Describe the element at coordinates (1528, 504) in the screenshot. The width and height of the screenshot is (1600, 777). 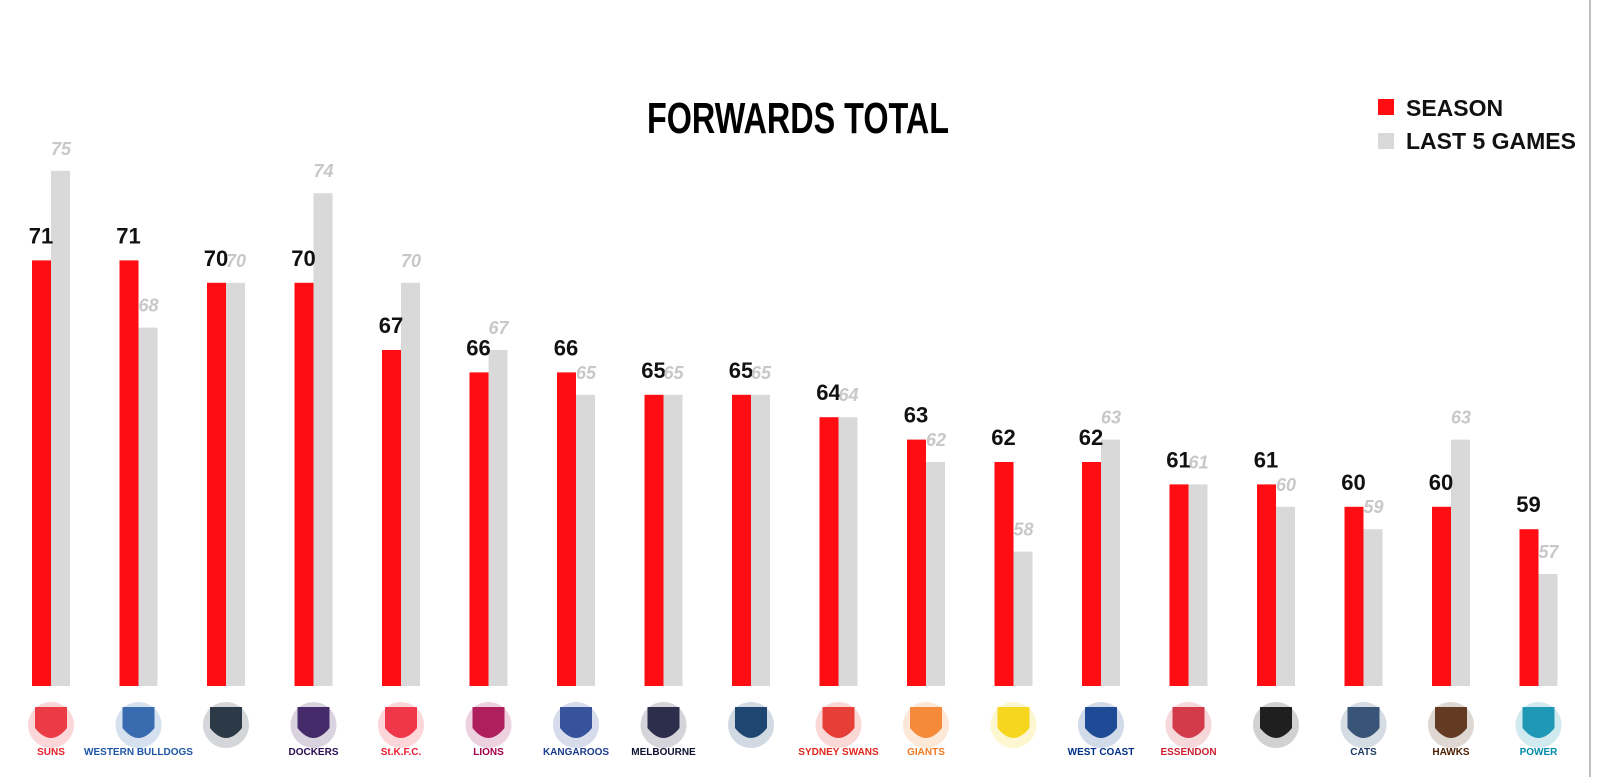
I see `label-season-port-adelaide-power: 59` at that location.